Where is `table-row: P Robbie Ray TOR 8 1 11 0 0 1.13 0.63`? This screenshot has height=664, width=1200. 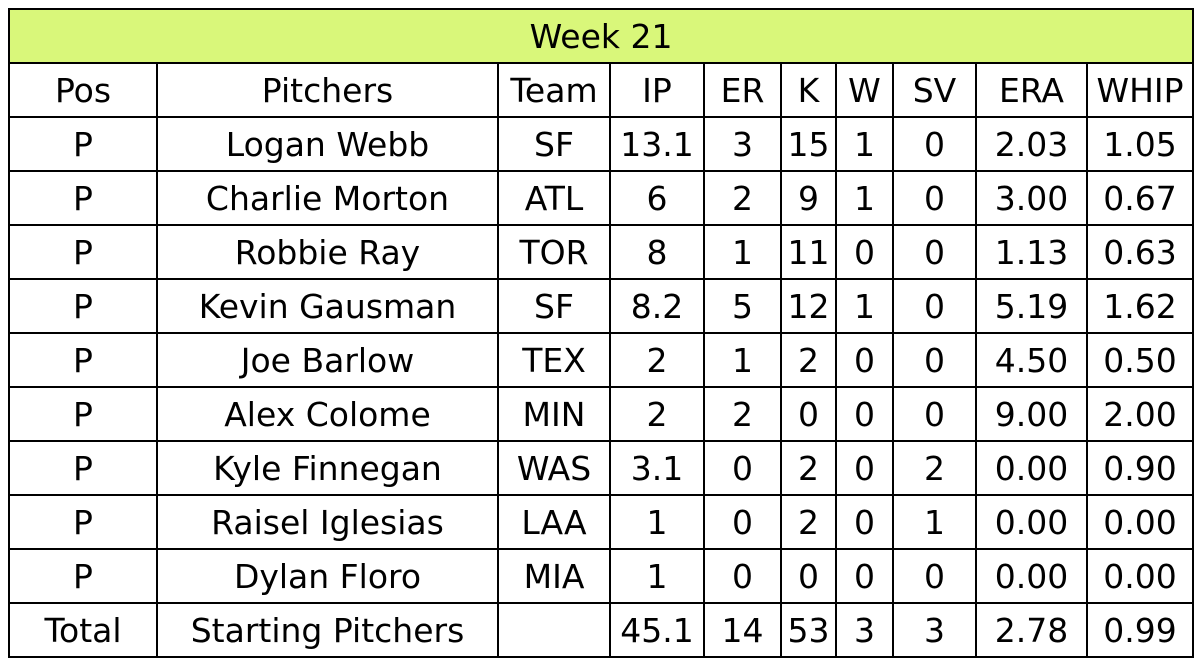
table-row: P Robbie Ray TOR 8 1 11 0 0 1.13 0.63 is located at coordinates (601, 252).